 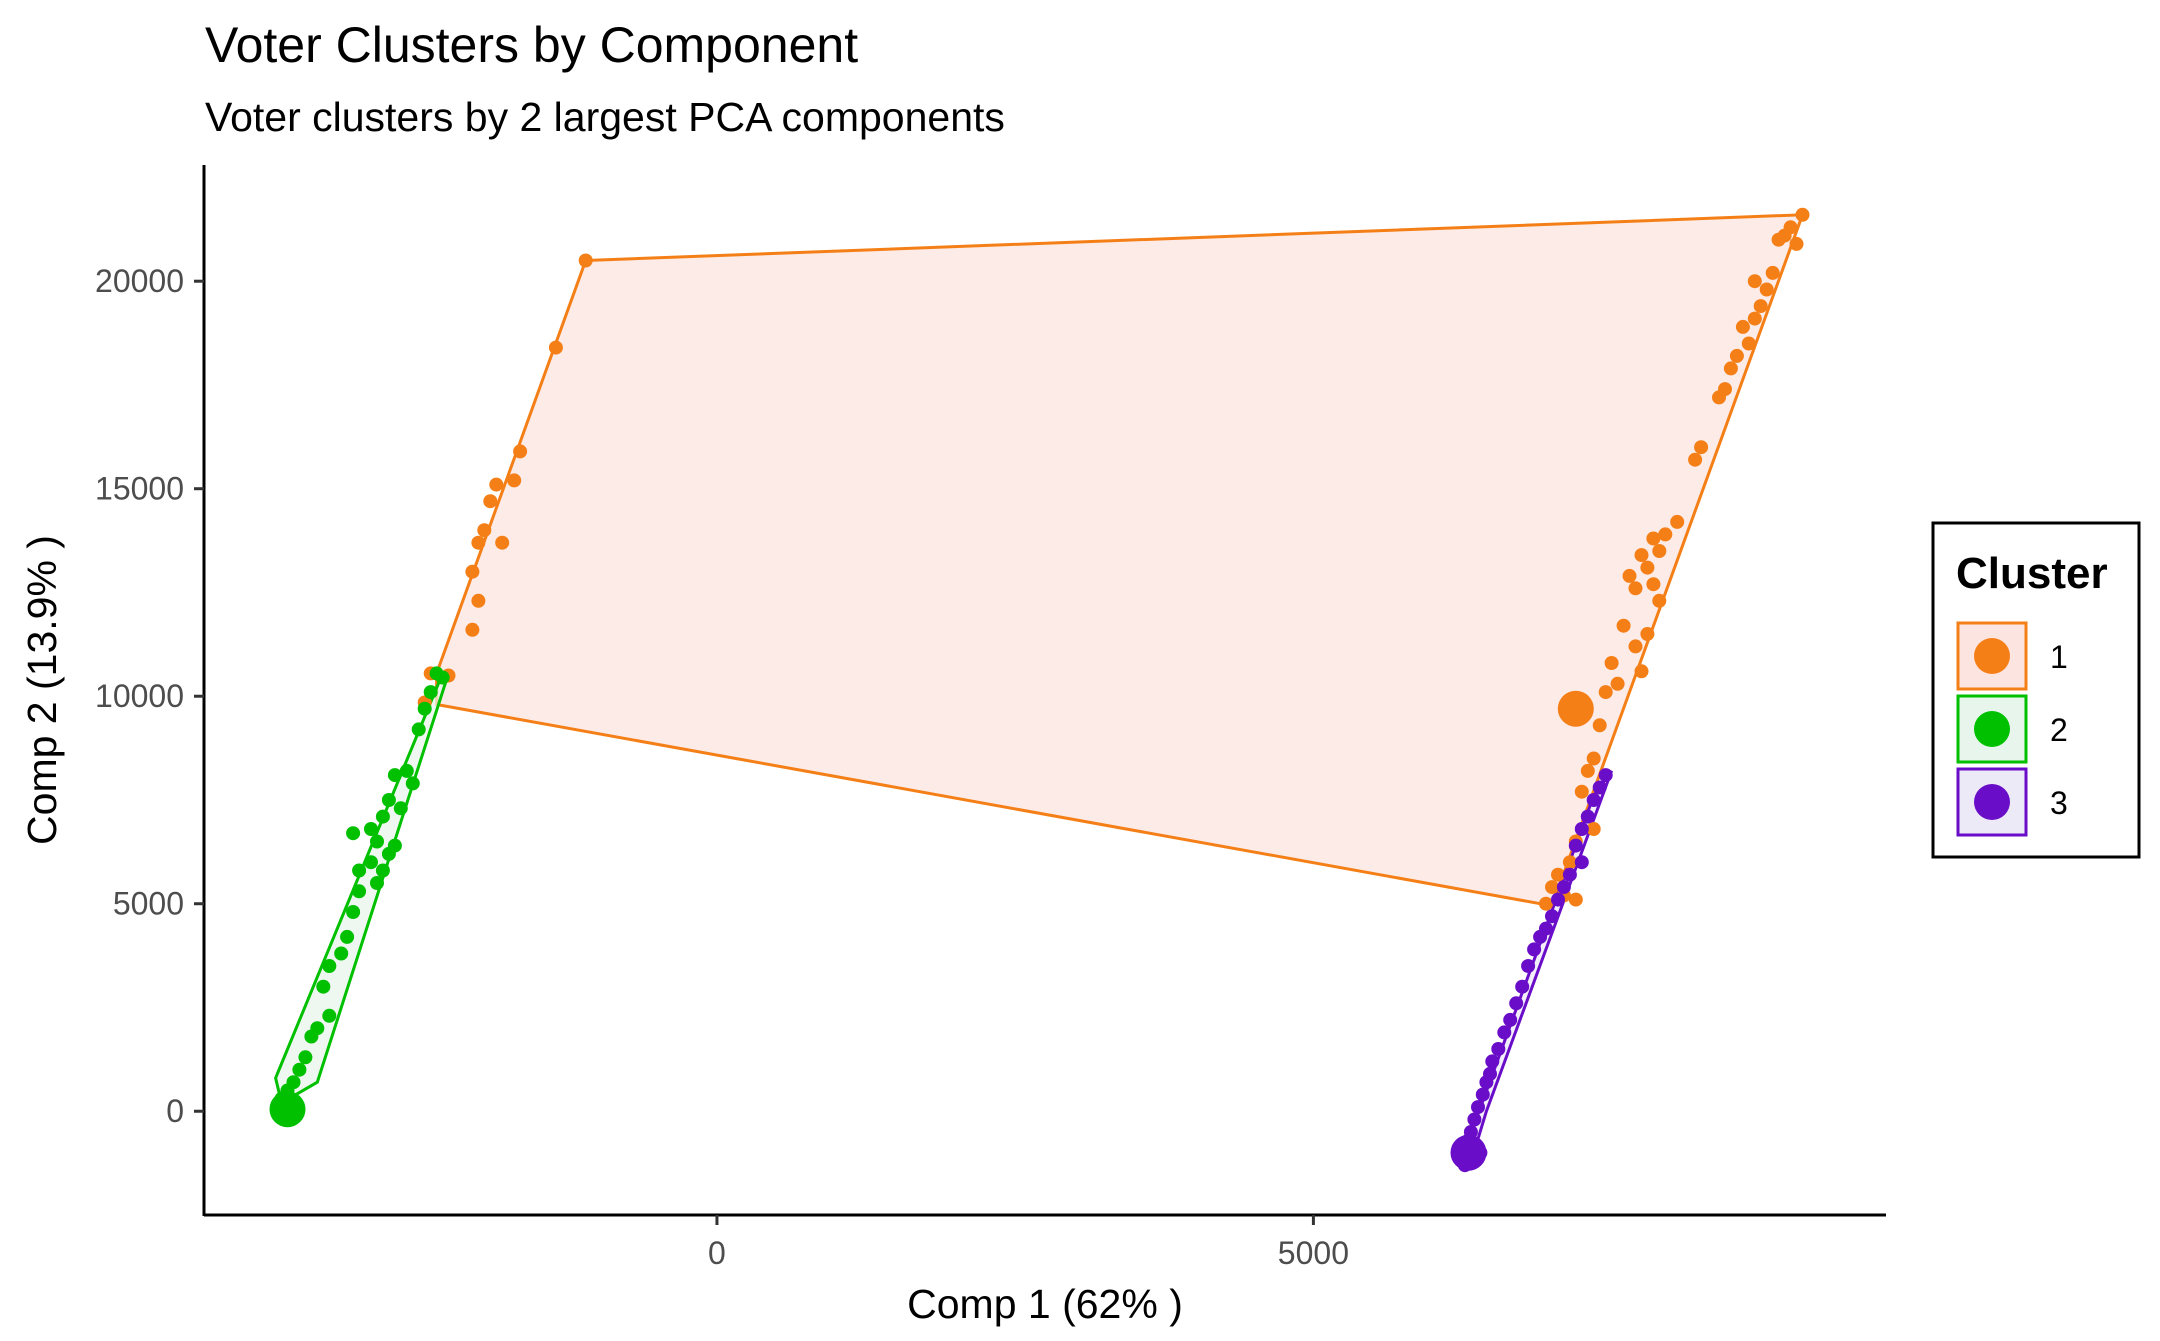 I want to click on cluster-2-centroid, so click(x=287, y=1109).